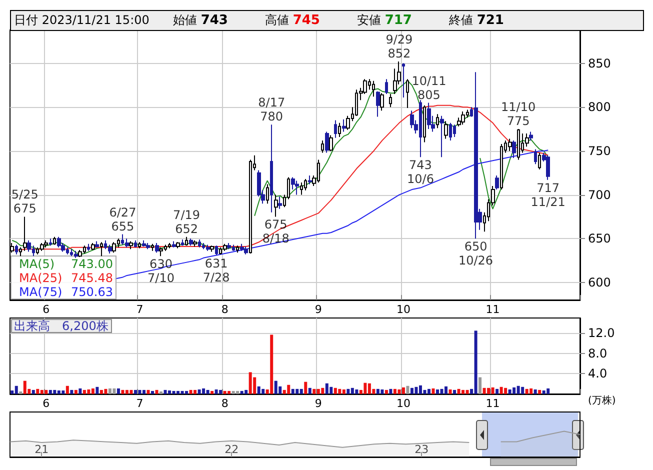 The width and height of the screenshot is (653, 470). What do you see at coordinates (122, 219) in the screenshot?
I see `text: 6/27 655` at bounding box center [122, 219].